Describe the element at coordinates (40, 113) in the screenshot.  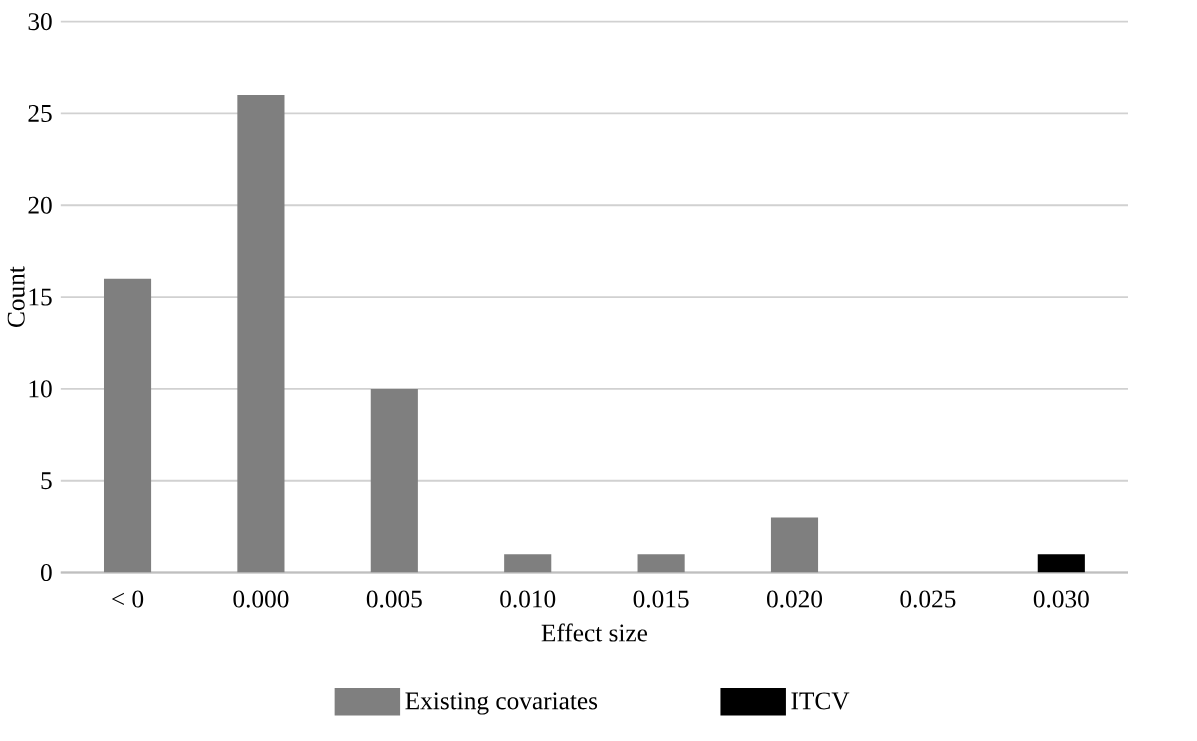
I see `y-tick-label: 25` at that location.